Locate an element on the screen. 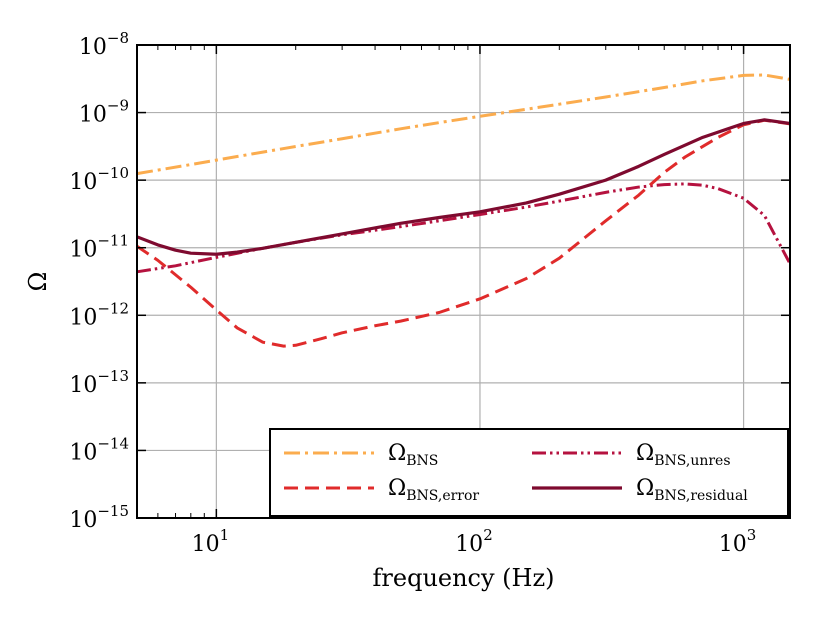  legend-entry-1: ΩBNS,unres is located at coordinates (683, 455).